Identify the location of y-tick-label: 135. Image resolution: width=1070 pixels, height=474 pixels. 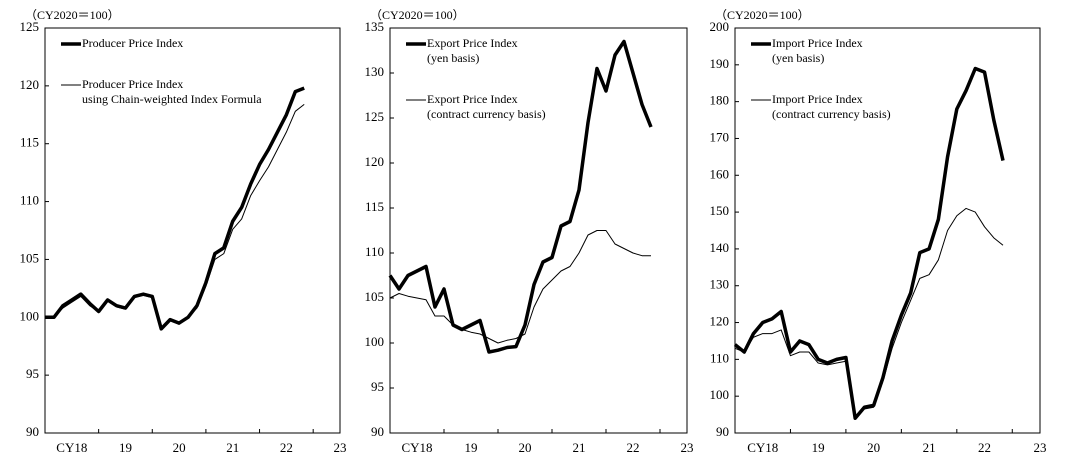
(375, 26).